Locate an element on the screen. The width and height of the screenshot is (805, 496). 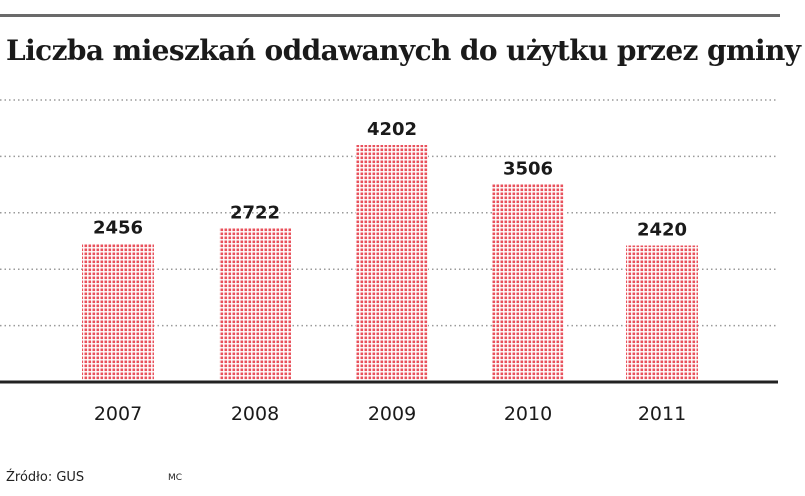
data-label-2010: 3506 is located at coordinates (528, 168).